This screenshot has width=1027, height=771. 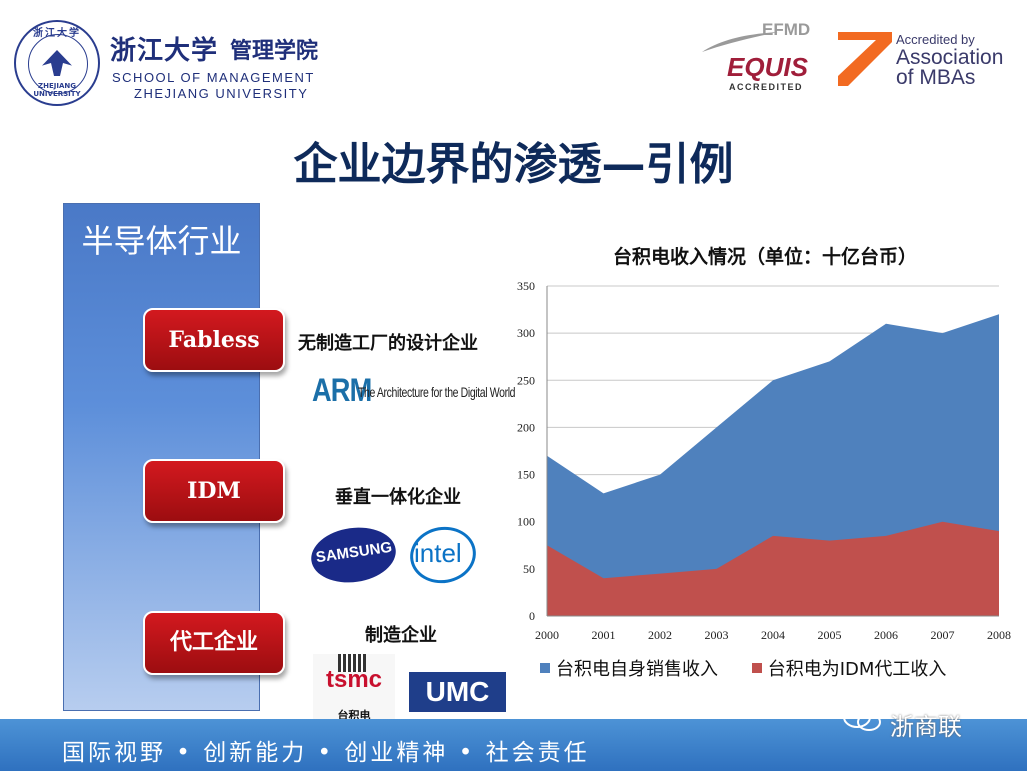 What do you see at coordinates (943, 635) in the screenshot?
I see `x-tick-label: 2007` at bounding box center [943, 635].